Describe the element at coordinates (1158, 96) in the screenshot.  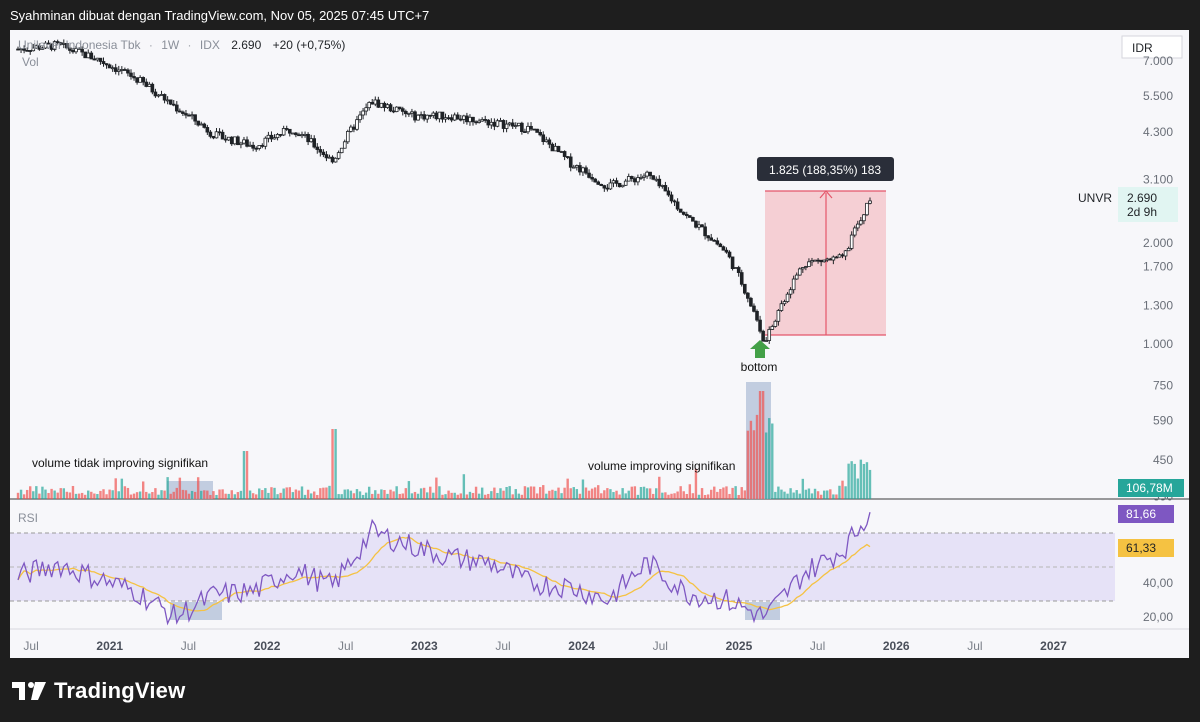
I see `price-tick-label: 5.500` at that location.